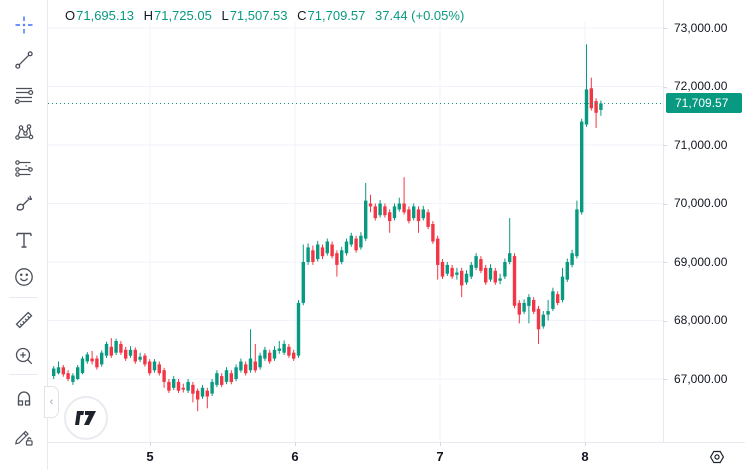 Image resolution: width=745 pixels, height=470 pixels. What do you see at coordinates (150, 456) in the screenshot?
I see `time-tick-label: 5` at bounding box center [150, 456].